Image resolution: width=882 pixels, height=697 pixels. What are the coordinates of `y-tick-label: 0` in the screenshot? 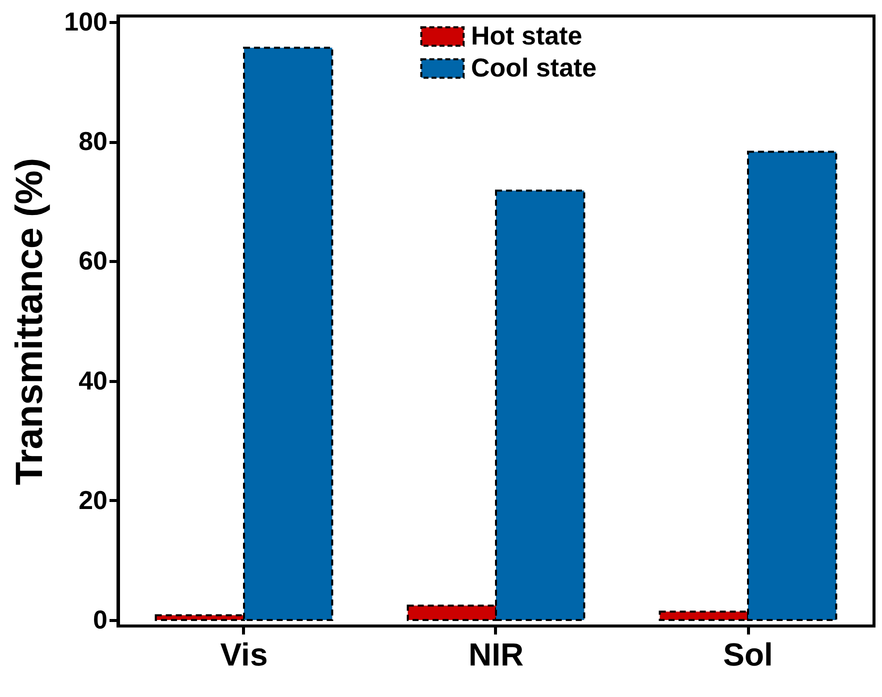 It's located at (100, 619).